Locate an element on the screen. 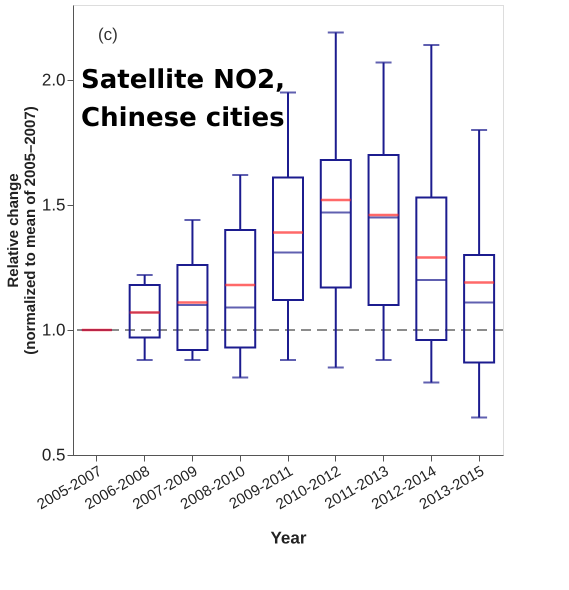 This screenshot has height=590, width=569. y-tick-label: 1.5 is located at coordinates (54, 205).